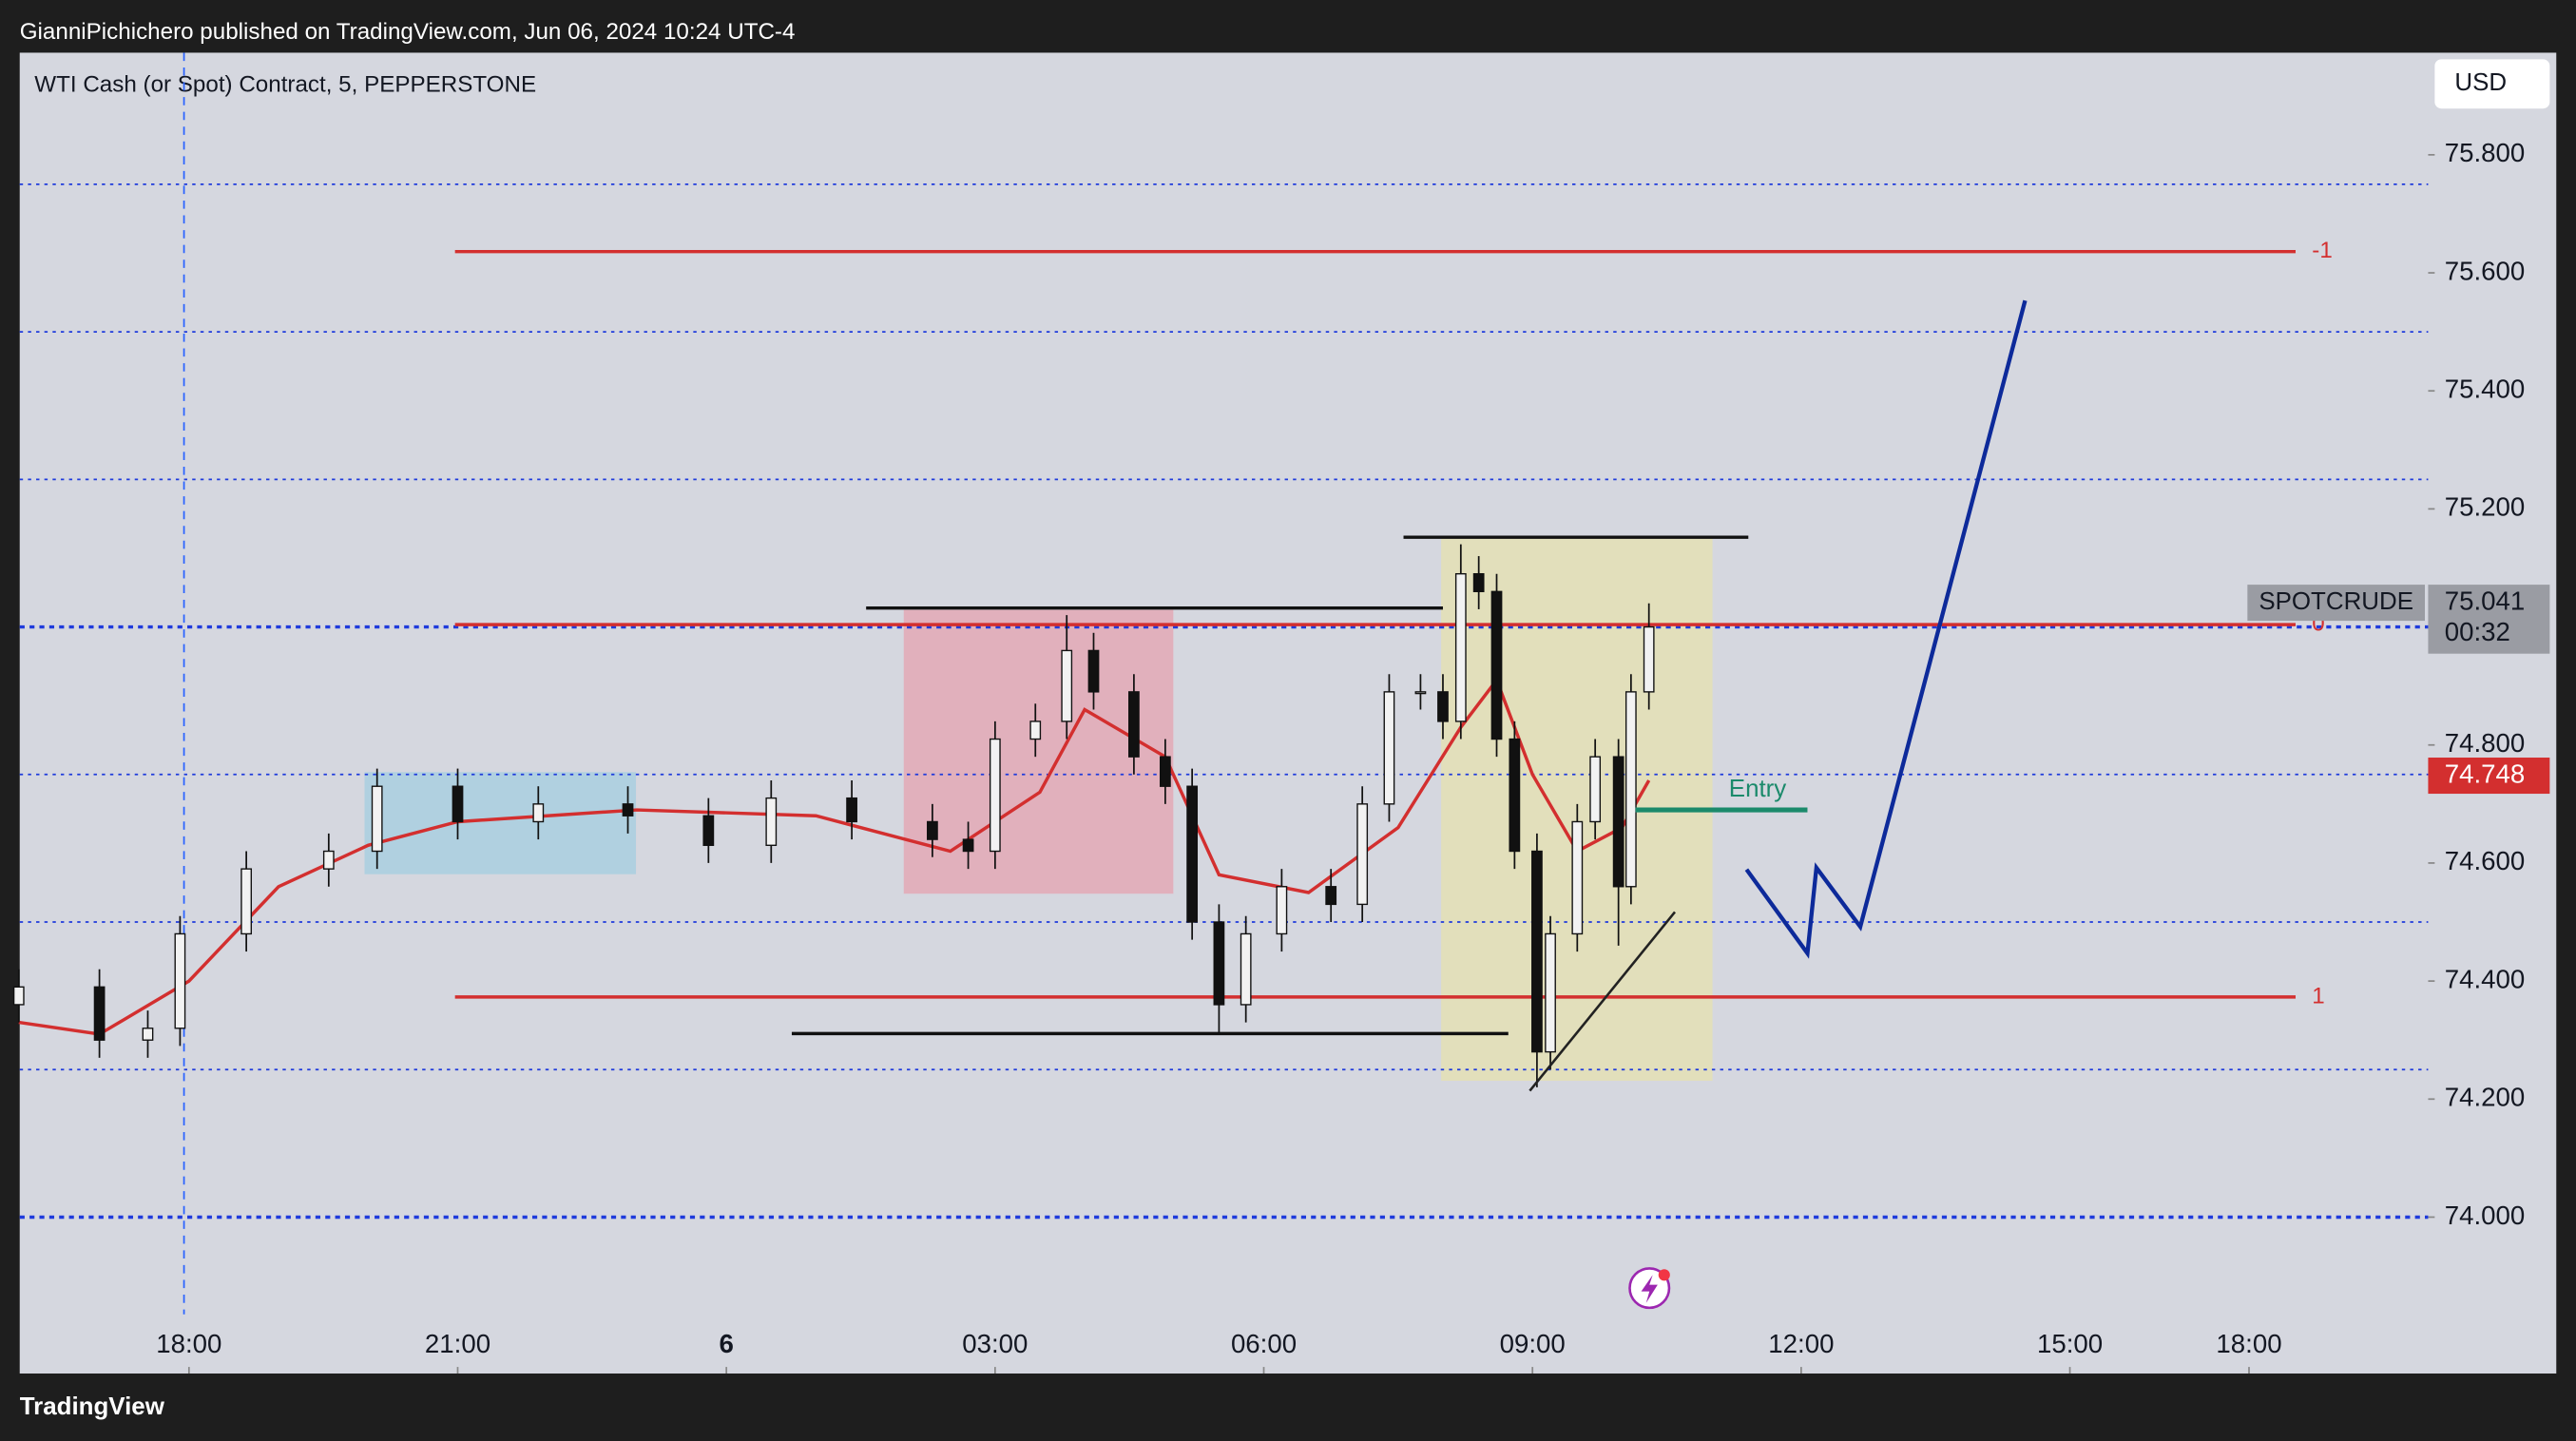 The height and width of the screenshot is (1441, 2576). Describe the element at coordinates (2485, 1097) in the screenshot. I see `y-tick-label: 74.200` at that location.